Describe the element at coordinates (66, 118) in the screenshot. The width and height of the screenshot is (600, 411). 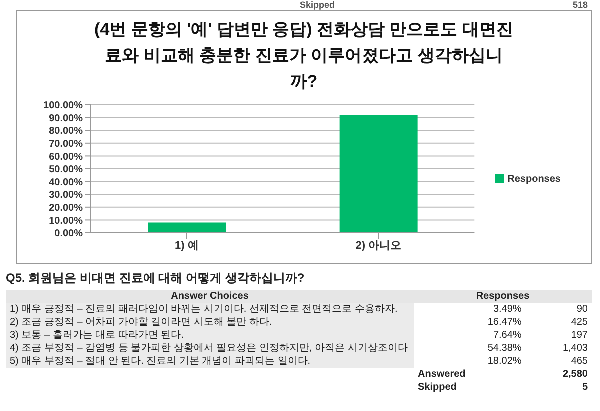
I see `y-tick-label: 90.00%` at that location.